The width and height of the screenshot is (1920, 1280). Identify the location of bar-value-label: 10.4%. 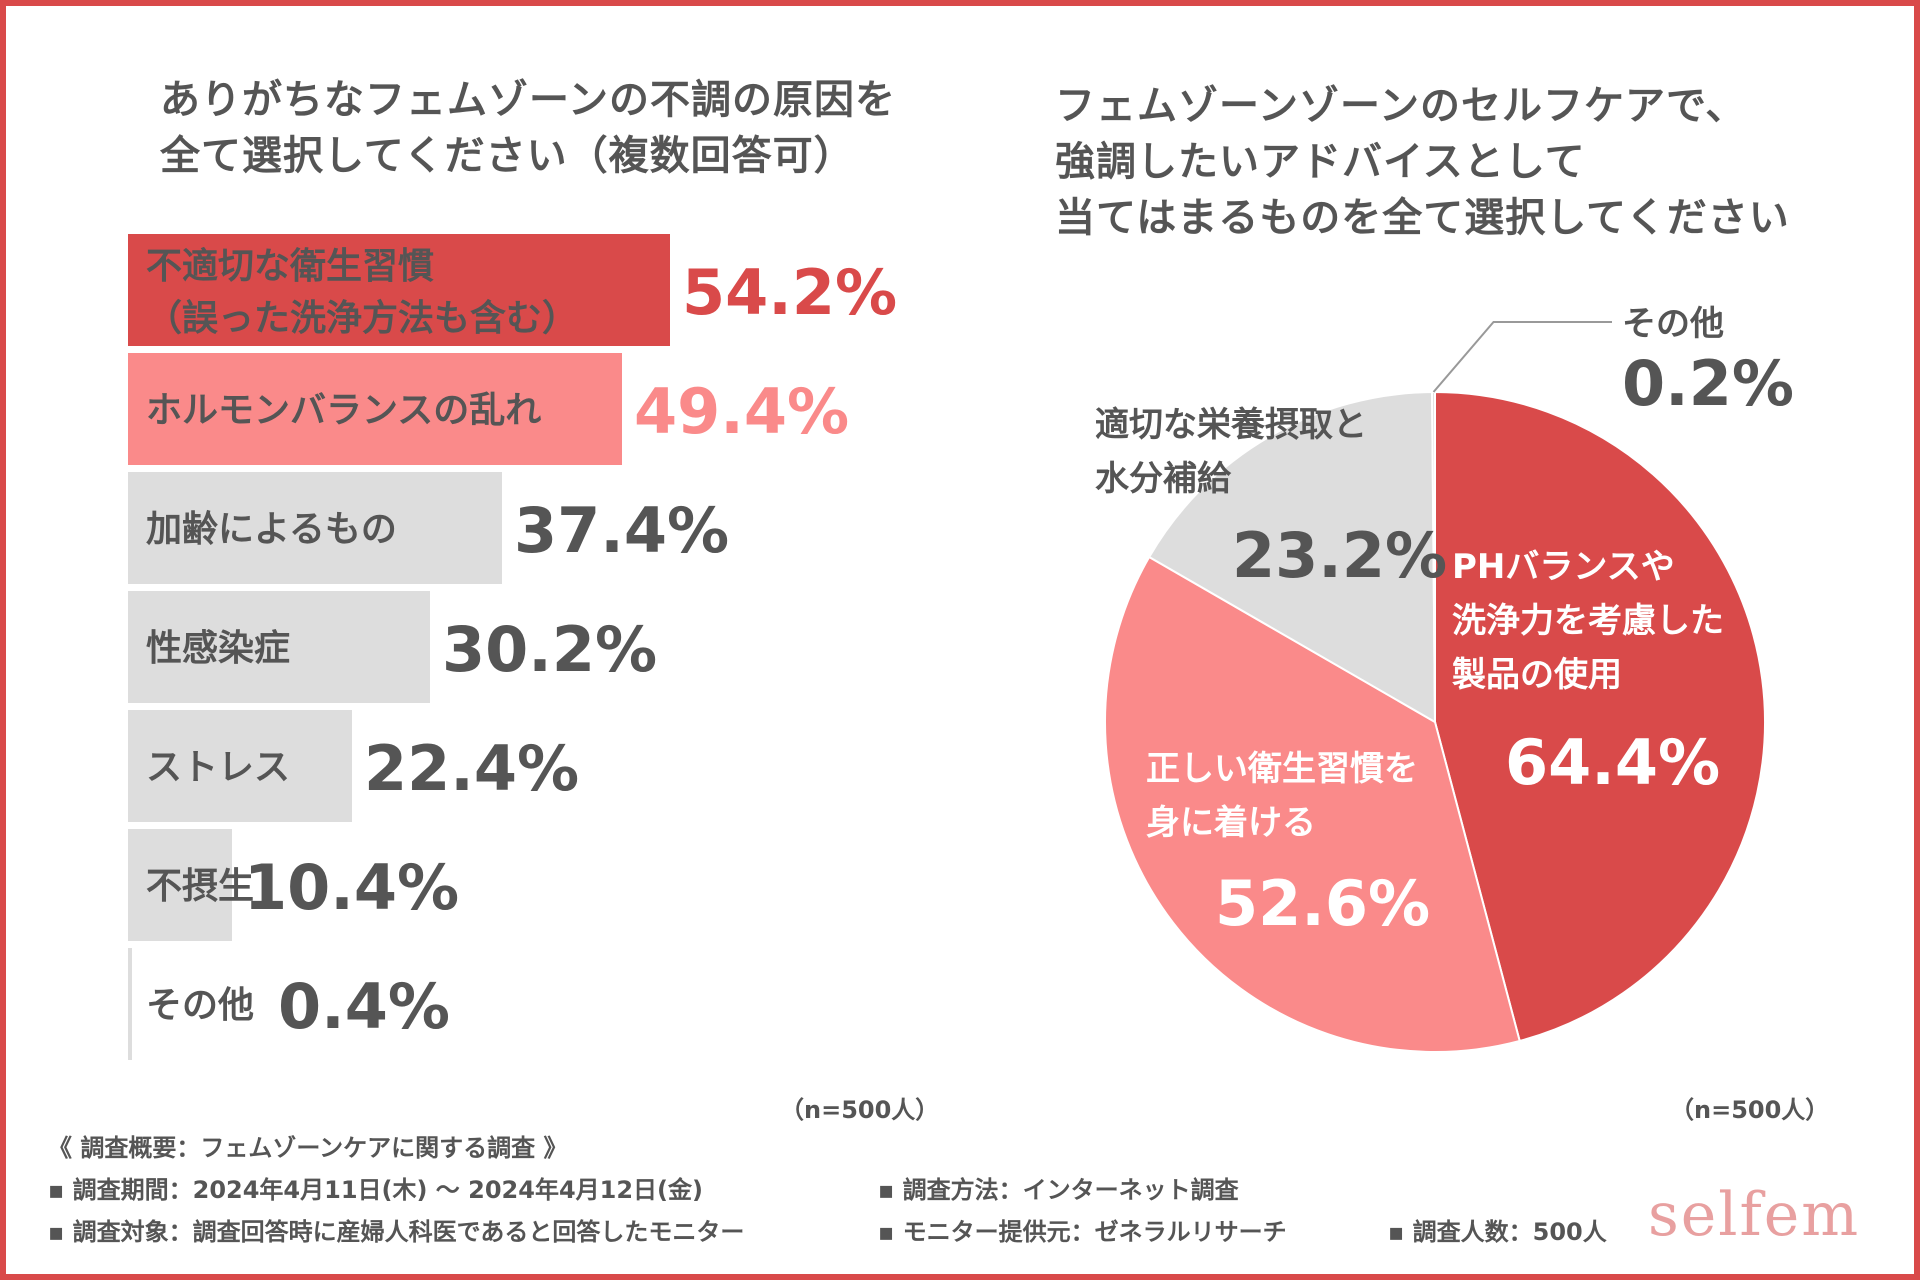
(351, 887).